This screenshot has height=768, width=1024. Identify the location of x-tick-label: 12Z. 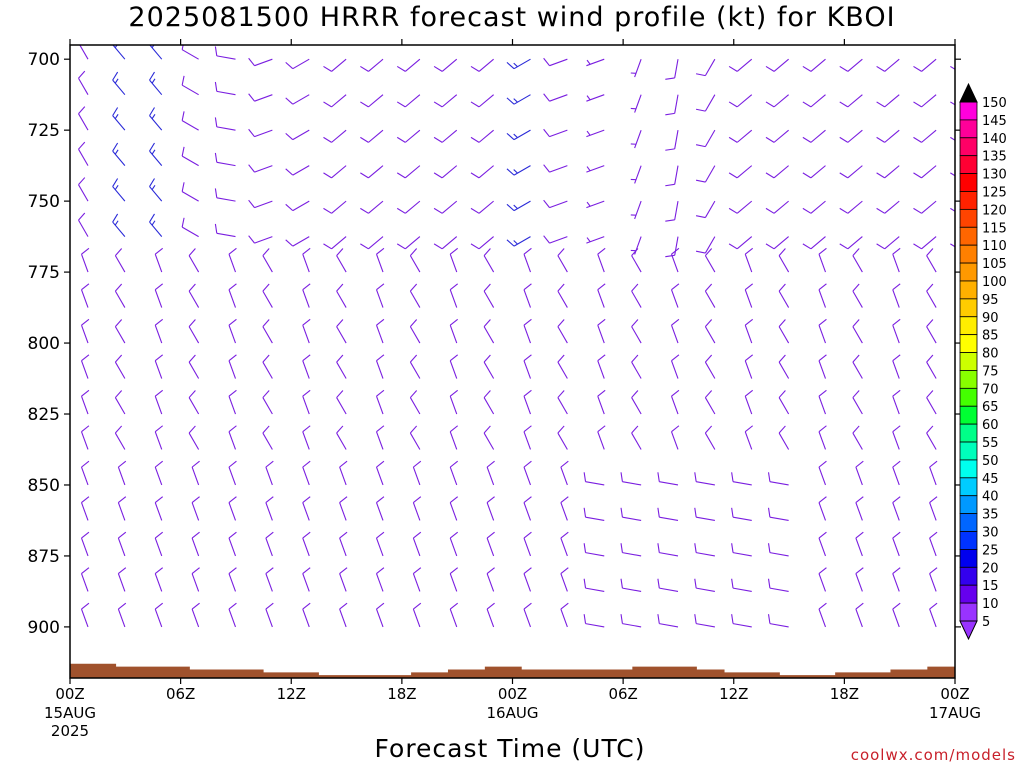
(291, 694).